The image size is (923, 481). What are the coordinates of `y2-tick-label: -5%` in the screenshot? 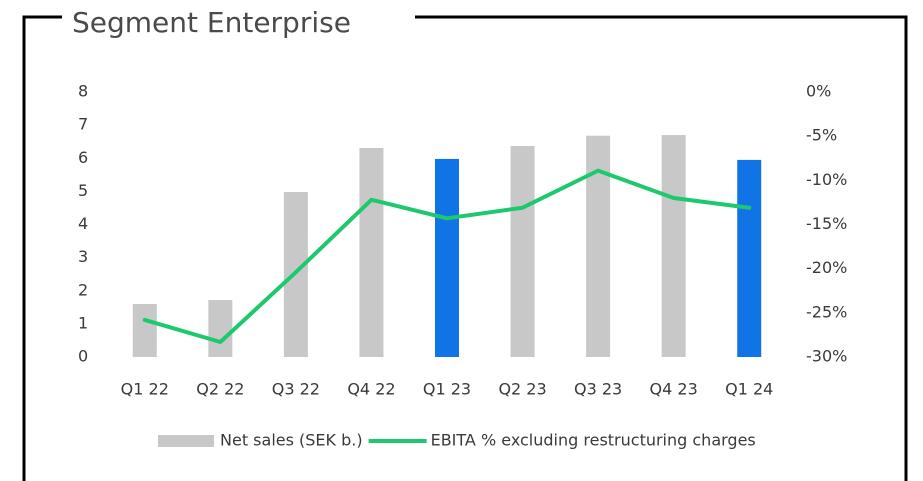 It's located at (821, 135).